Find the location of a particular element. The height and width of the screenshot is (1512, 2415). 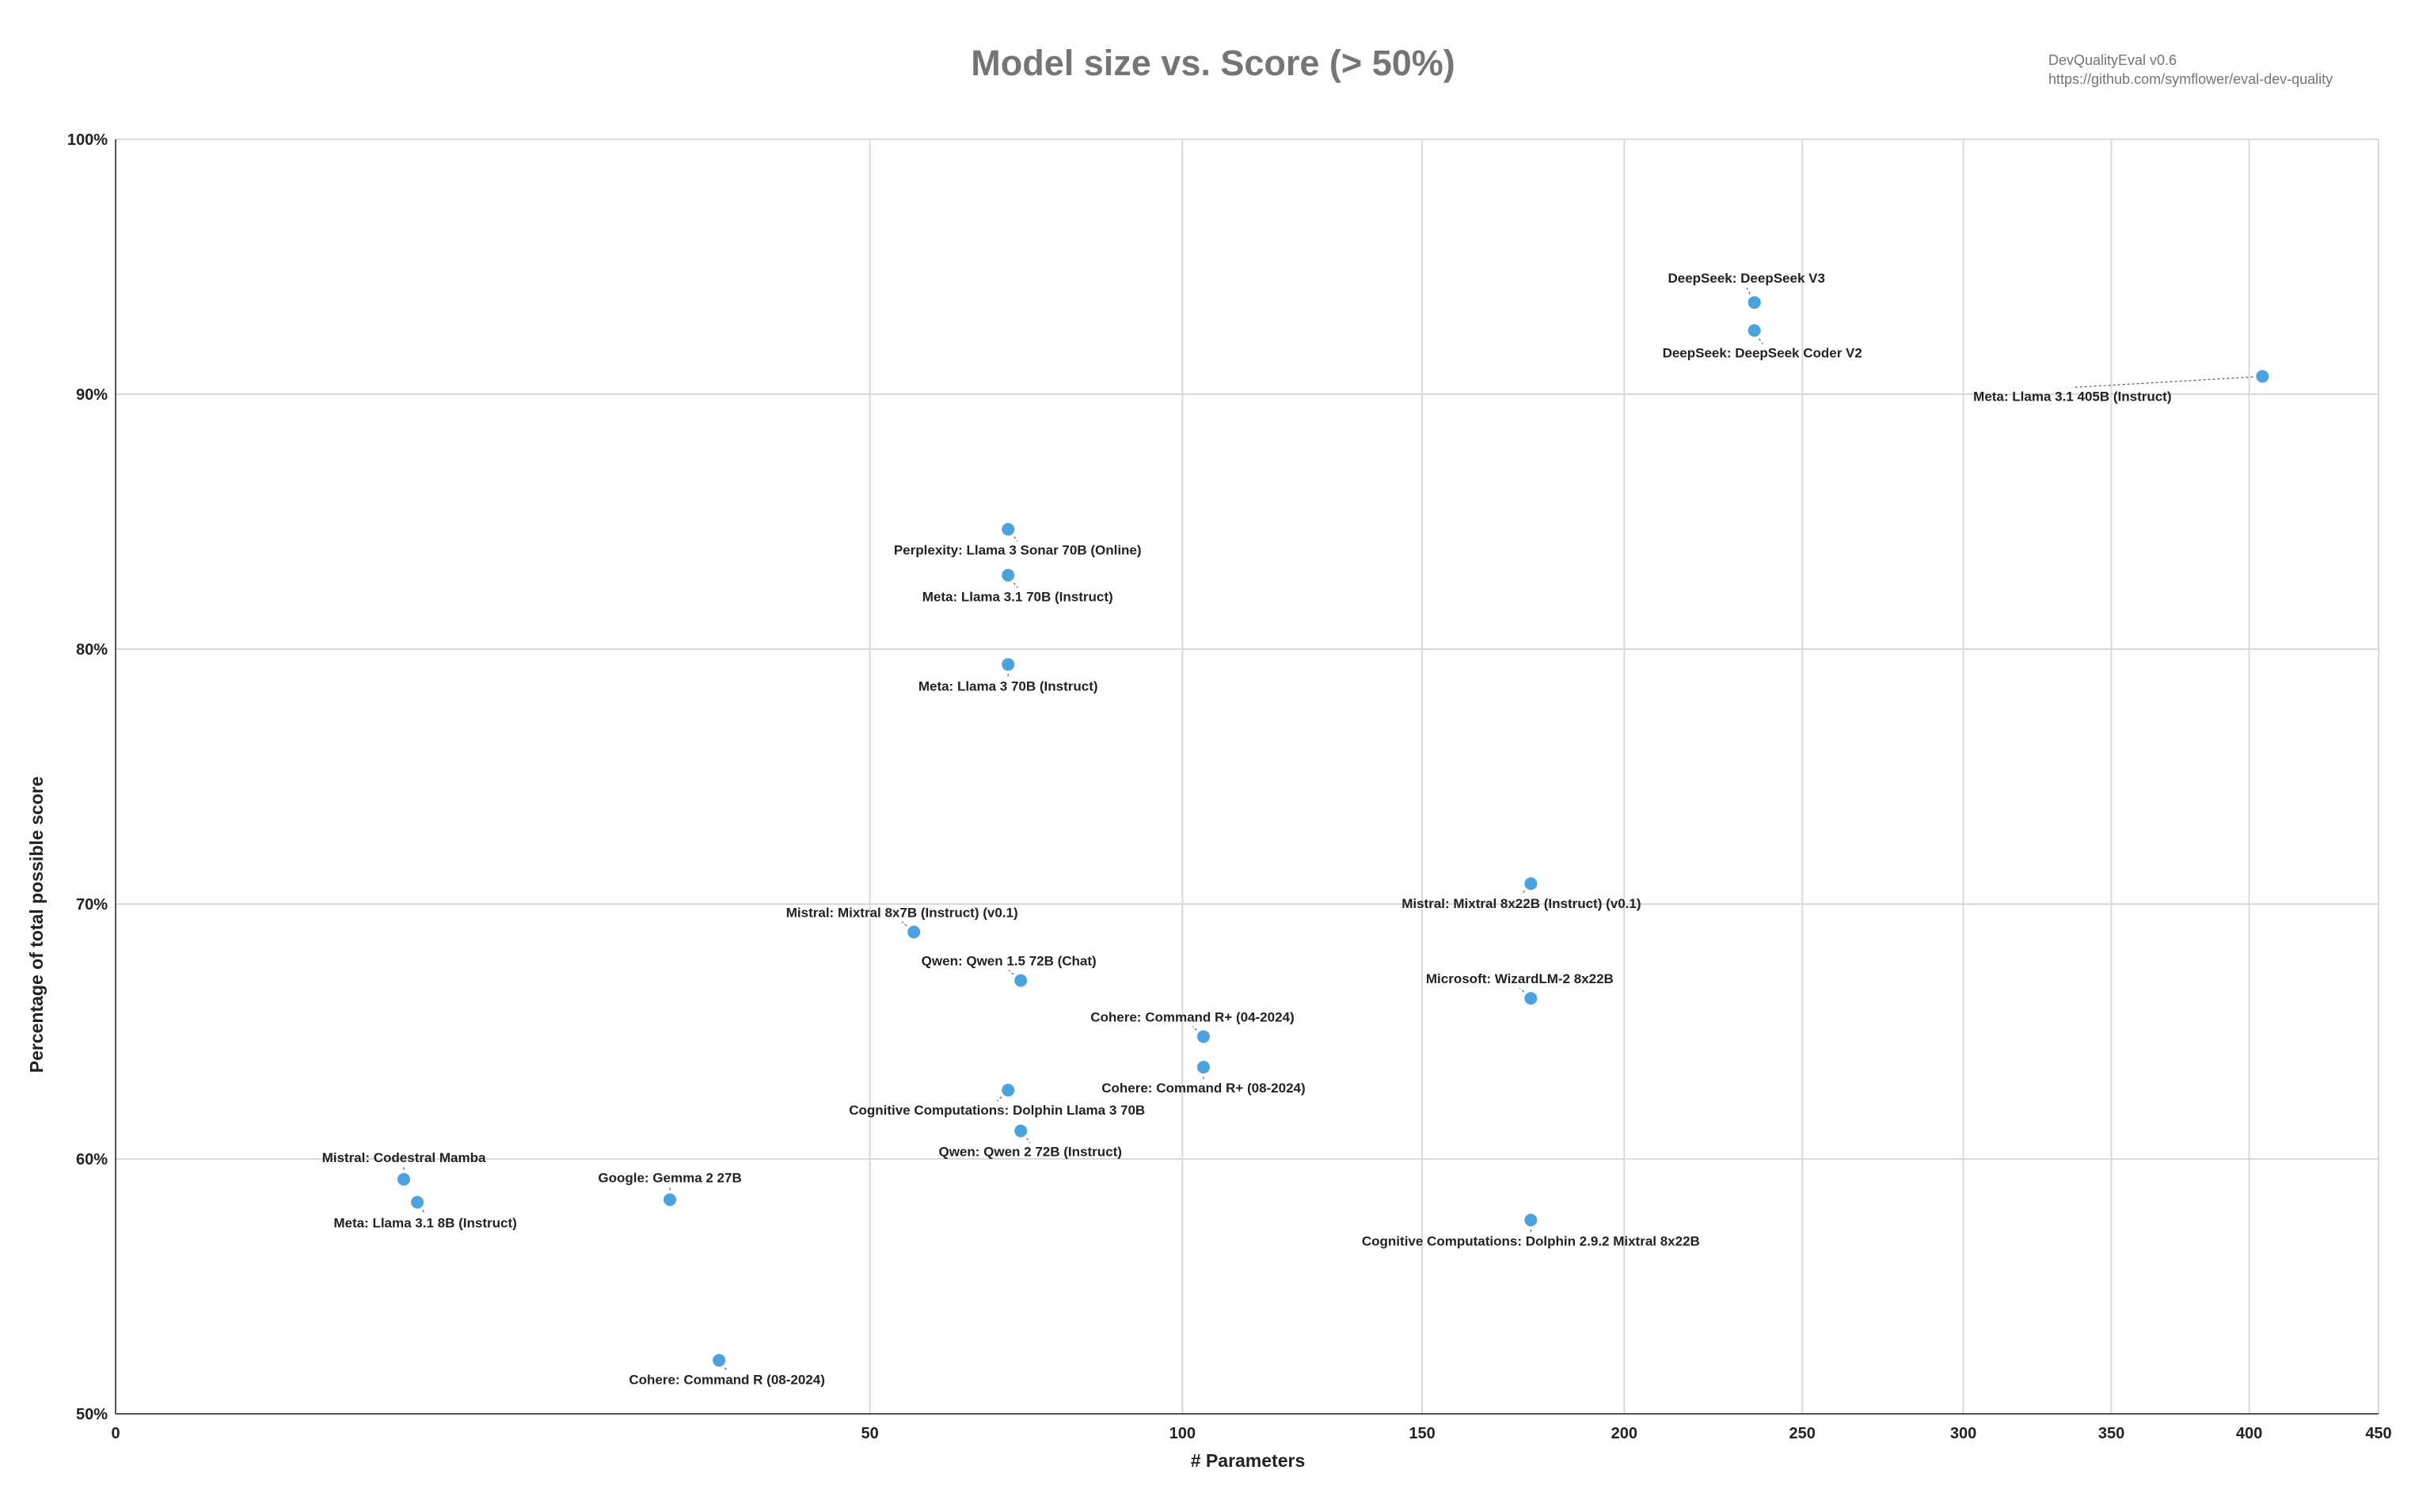

point-label: Meta: Llama 3.1 8B (Instruct) is located at coordinates (425, 1223).